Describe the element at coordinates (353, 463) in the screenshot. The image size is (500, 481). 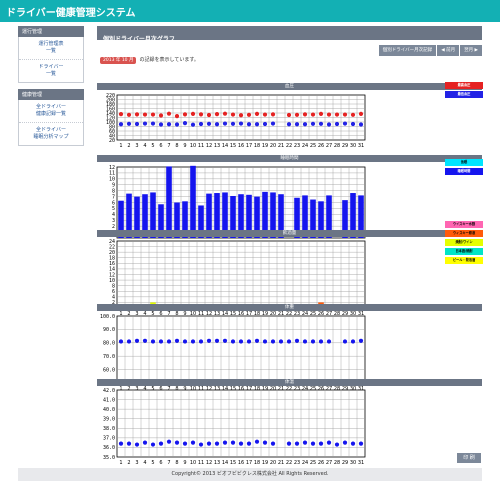
I see `x-tick-label: 30` at that location.